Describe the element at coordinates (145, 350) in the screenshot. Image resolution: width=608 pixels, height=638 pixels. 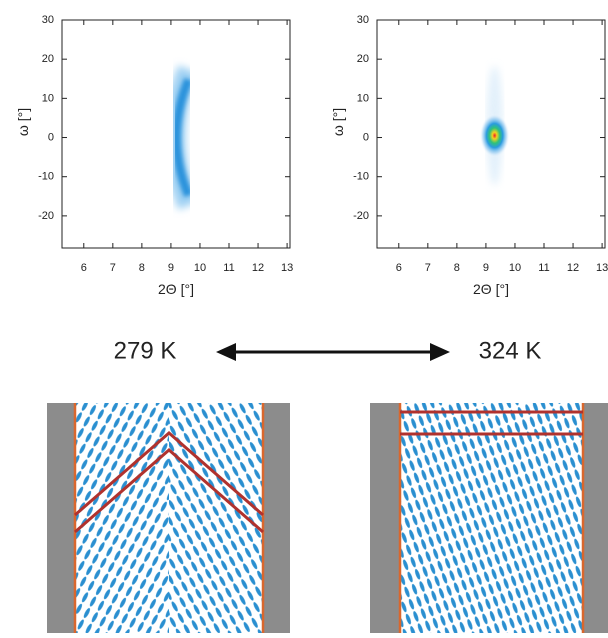
I see `temperature-low: 279 K` at that location.